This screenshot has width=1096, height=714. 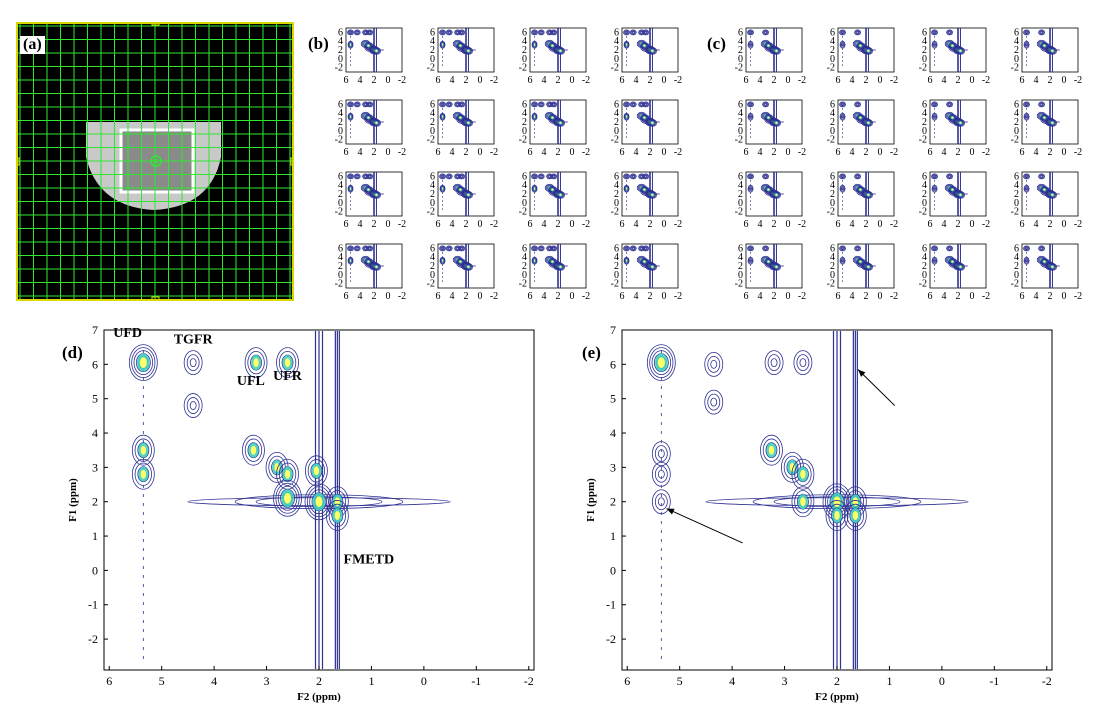 I want to click on subplot-x-tick: 6, so click(x=930, y=152).